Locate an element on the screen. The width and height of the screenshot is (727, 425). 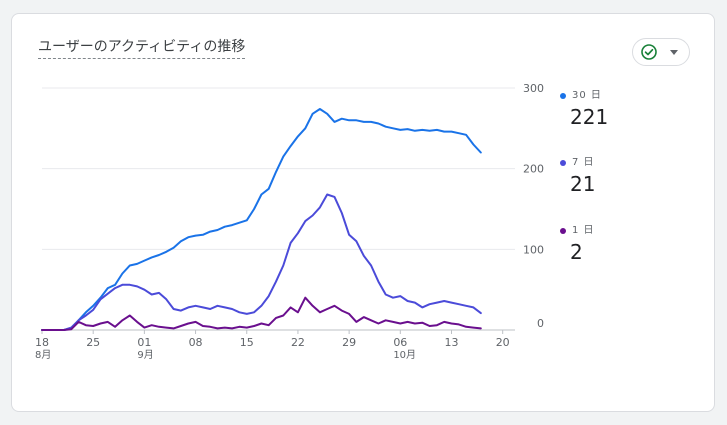
y-tick-label: 100 is located at coordinates (533, 249).